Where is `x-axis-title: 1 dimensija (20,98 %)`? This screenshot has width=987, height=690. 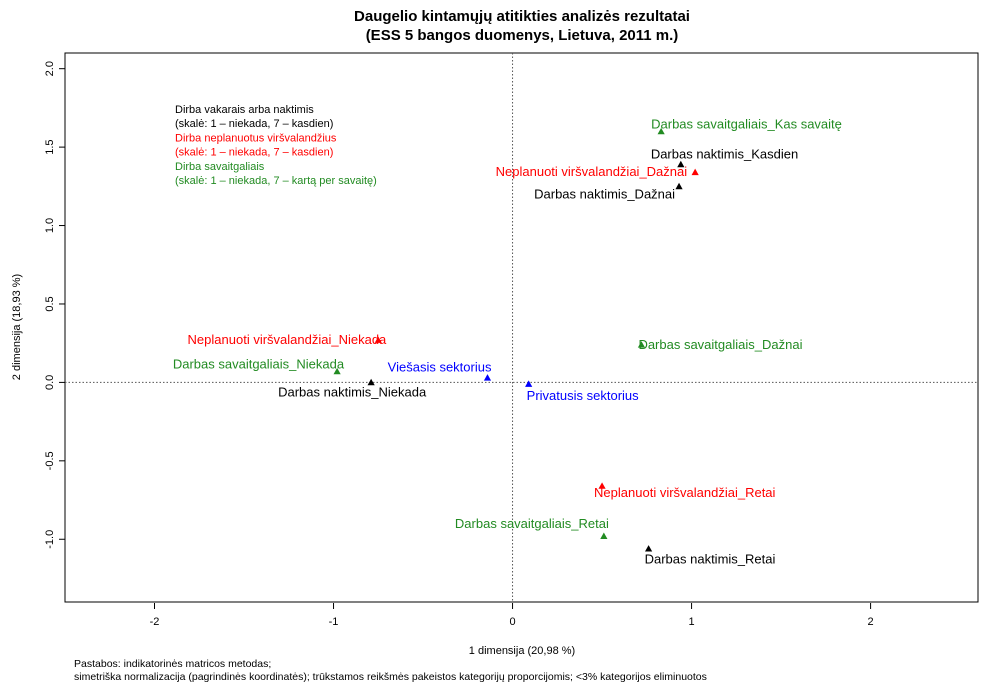 x-axis-title: 1 dimensija (20,98 %) is located at coordinates (522, 651).